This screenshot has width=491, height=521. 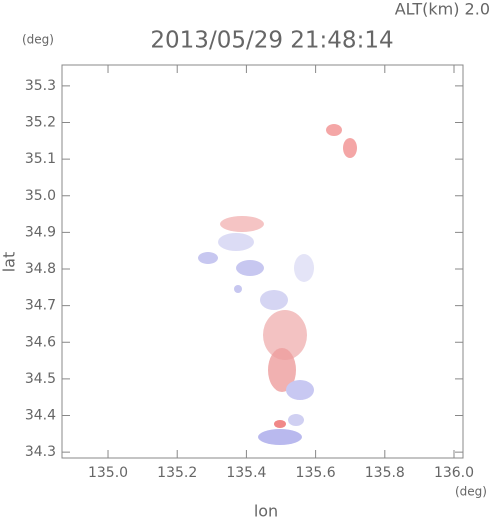 What do you see at coordinates (40, 452) in the screenshot?
I see `y-tick-label: 34.3` at bounding box center [40, 452].